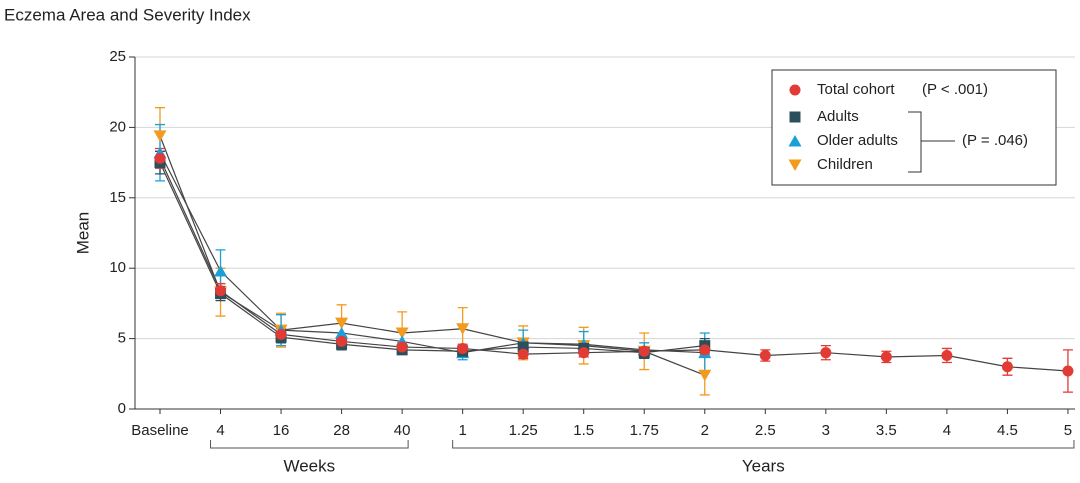 Image resolution: width=1080 pixels, height=483 pixels. What do you see at coordinates (1068, 430) in the screenshot?
I see `x-tick-label: 5` at bounding box center [1068, 430].